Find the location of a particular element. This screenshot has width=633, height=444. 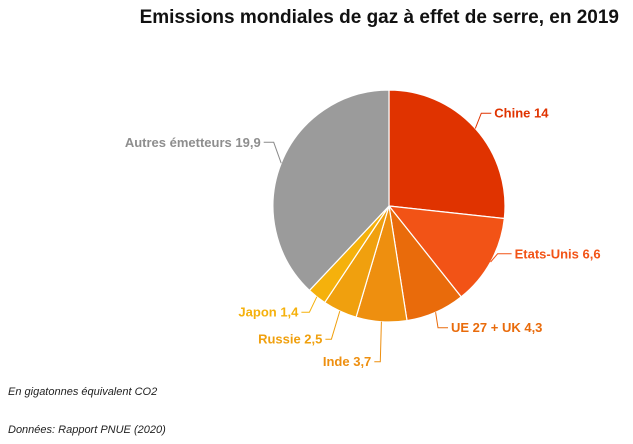

leader-line-russie is located at coordinates (333, 325).